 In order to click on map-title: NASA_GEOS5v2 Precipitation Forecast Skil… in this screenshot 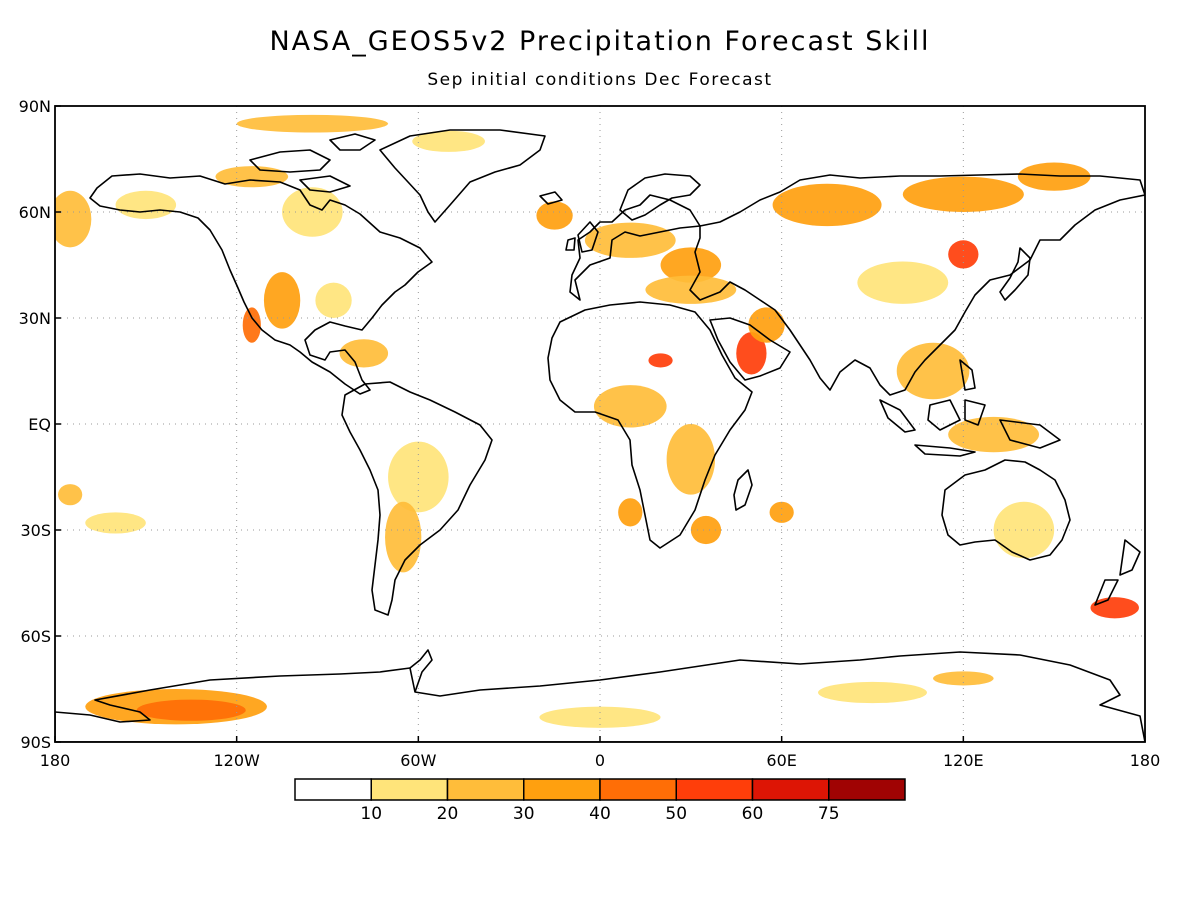, I will do `click(600, 41)`.